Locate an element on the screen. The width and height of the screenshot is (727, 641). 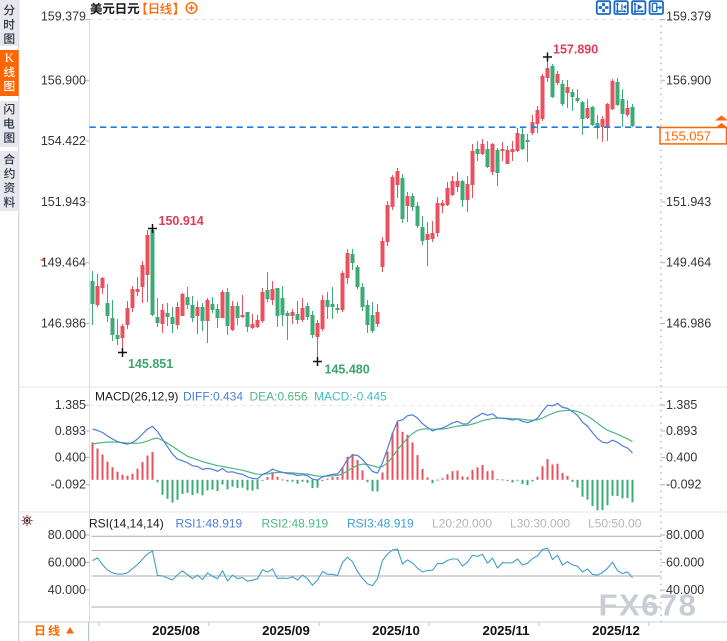
svg-text: RSI1:48.919 is located at coordinates (209, 524).